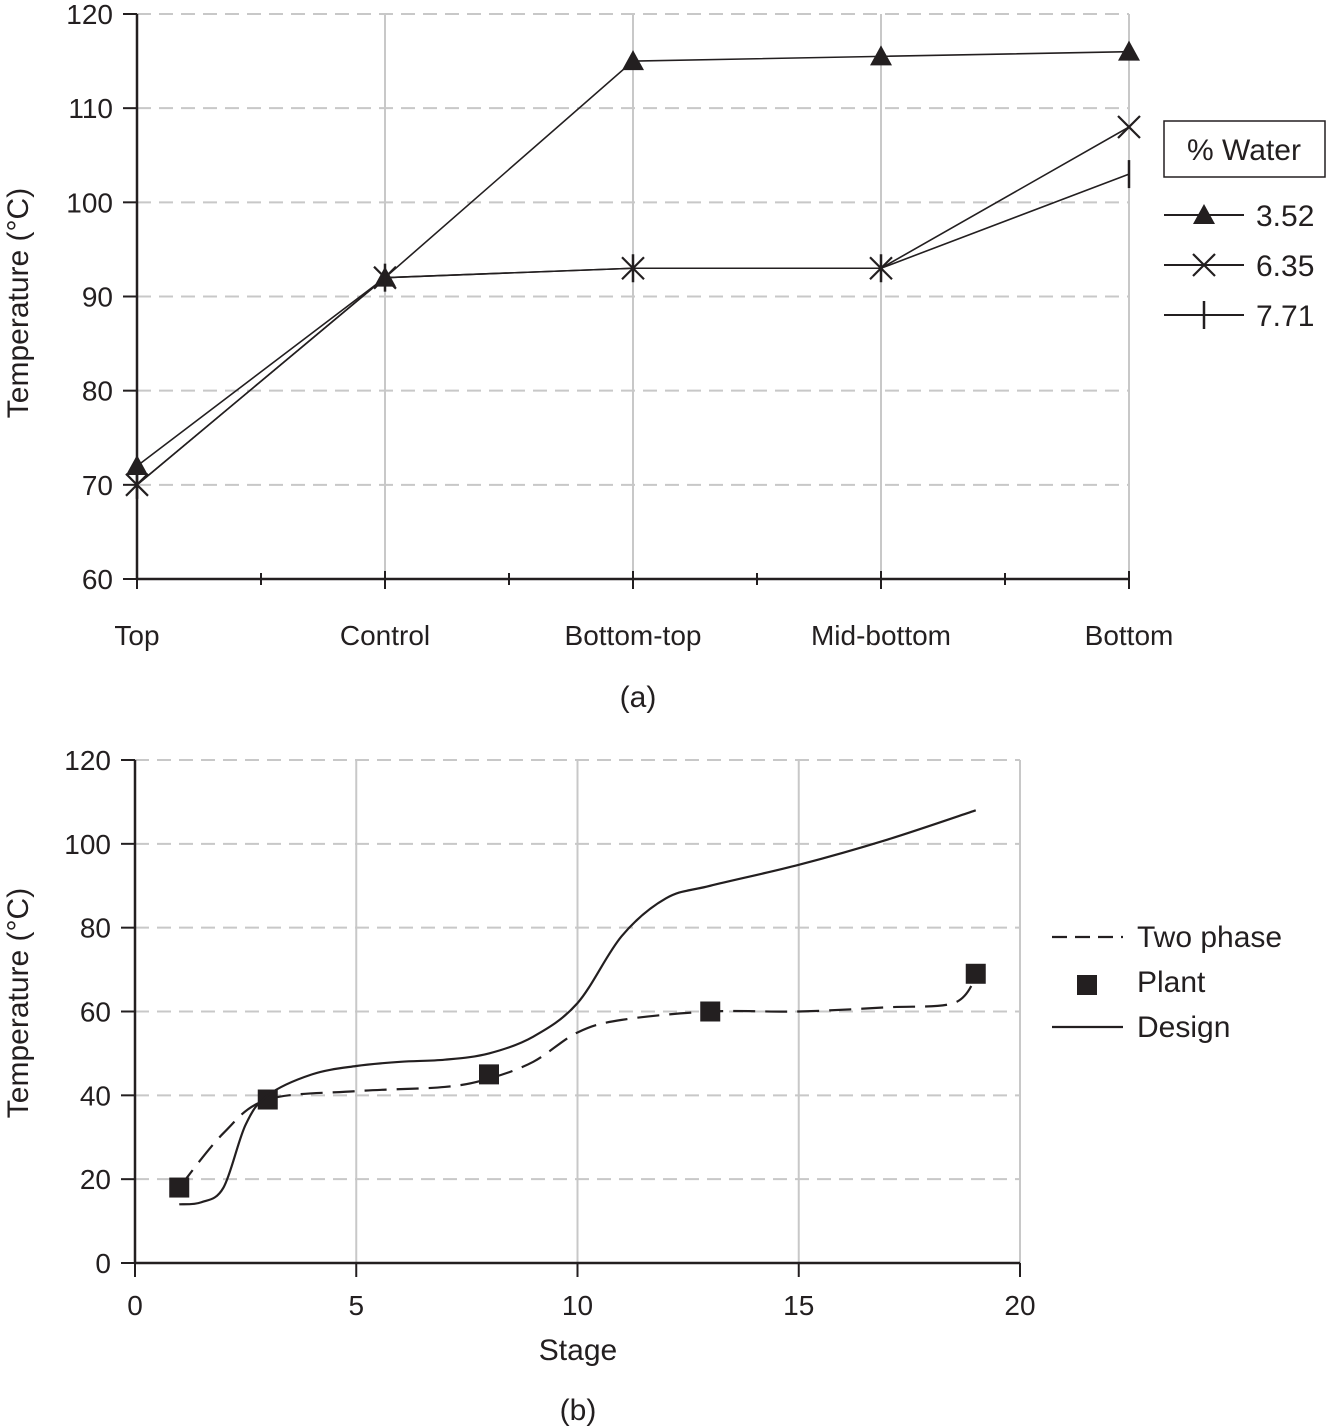 The height and width of the screenshot is (1428, 1327). Describe the element at coordinates (18, 303) in the screenshot. I see `panel-a-y-axis-label: Temperature (°C)` at that location.